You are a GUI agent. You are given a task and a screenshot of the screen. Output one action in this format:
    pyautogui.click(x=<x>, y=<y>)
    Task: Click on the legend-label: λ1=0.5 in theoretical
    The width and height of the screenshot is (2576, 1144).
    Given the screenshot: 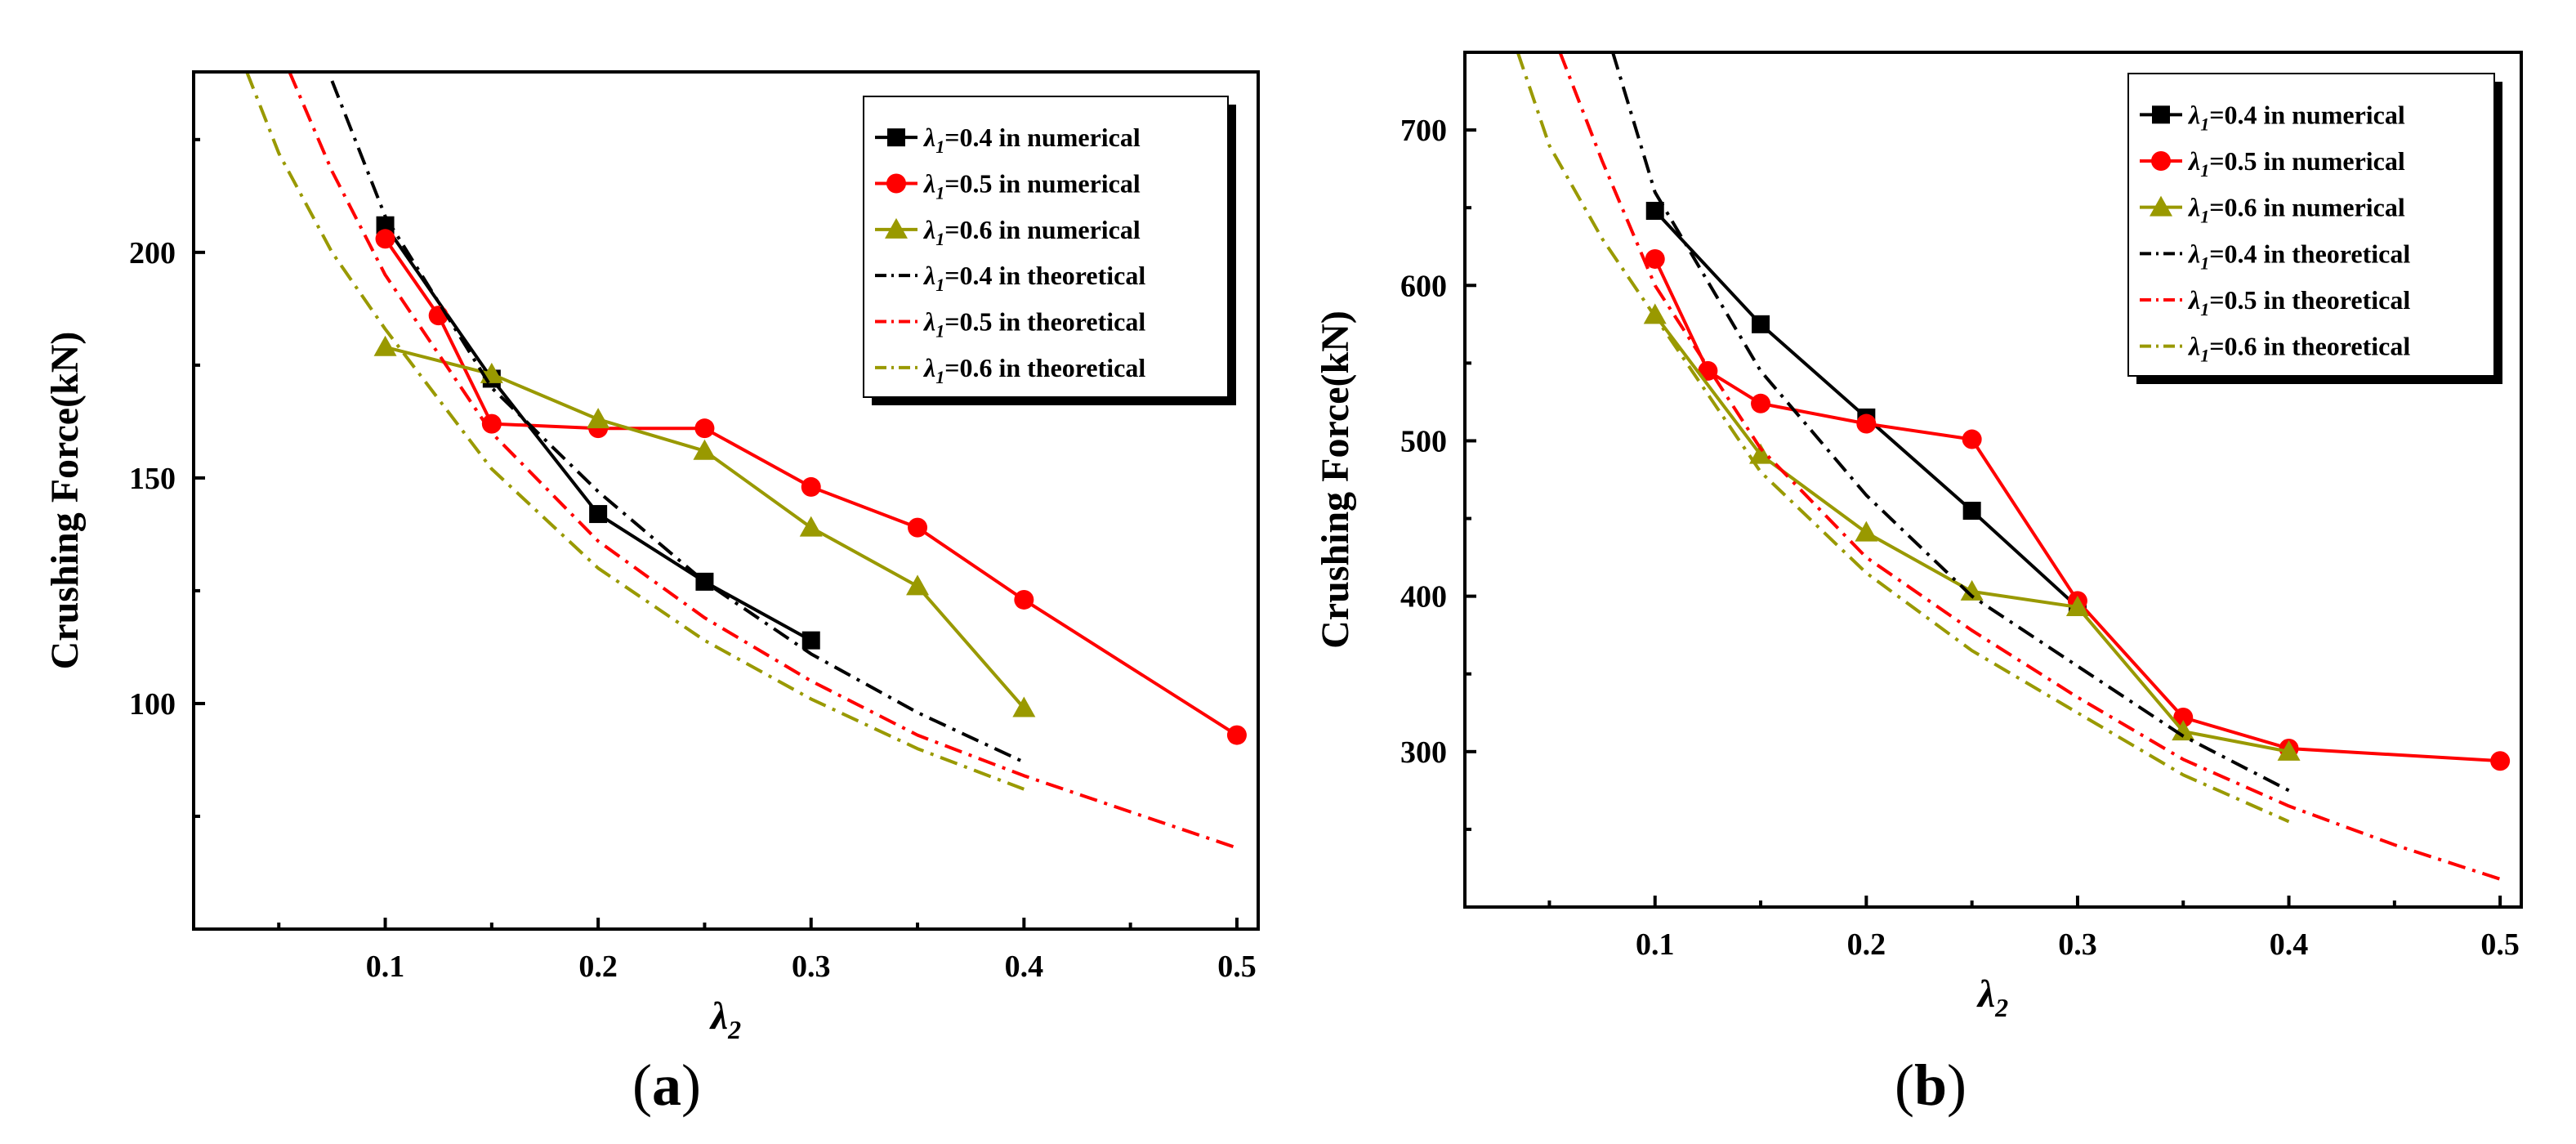 What is the action you would take?
    pyautogui.click(x=2299, y=302)
    